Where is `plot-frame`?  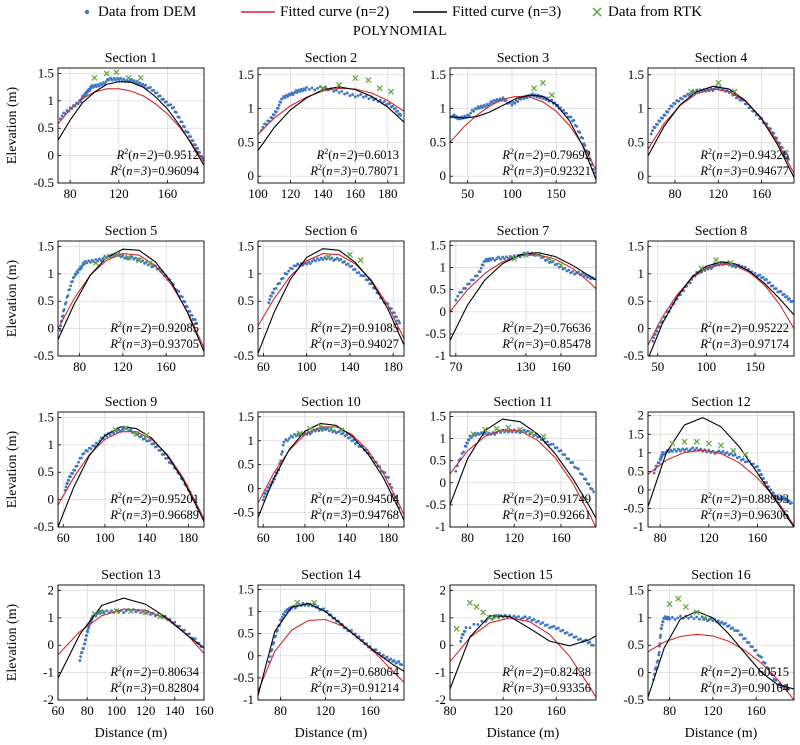
plot-frame is located at coordinates (721, 642).